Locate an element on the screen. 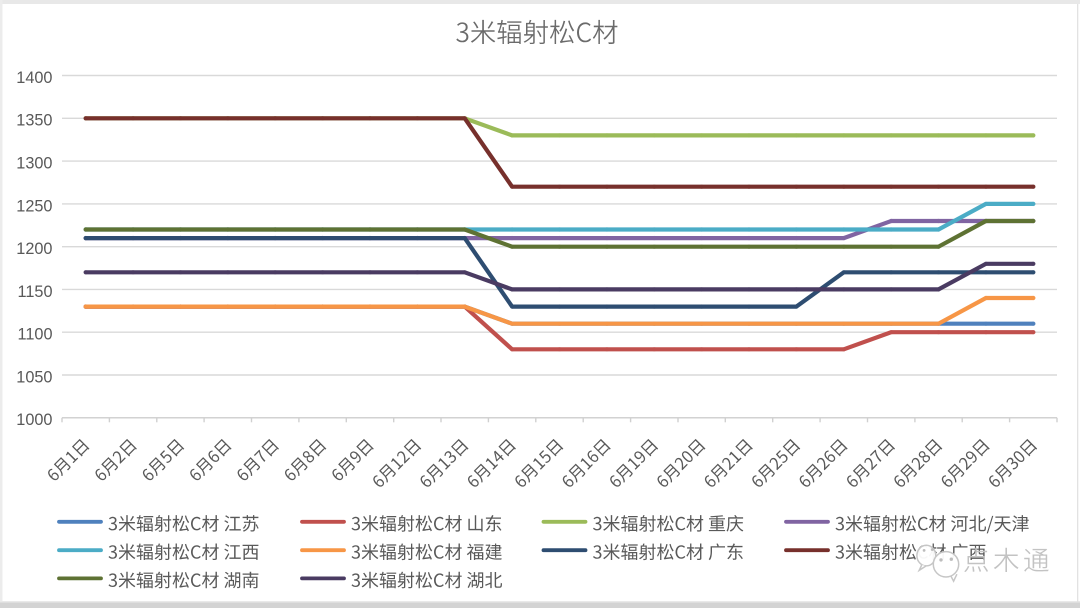  svg-text: 1050 is located at coordinates (34, 377).